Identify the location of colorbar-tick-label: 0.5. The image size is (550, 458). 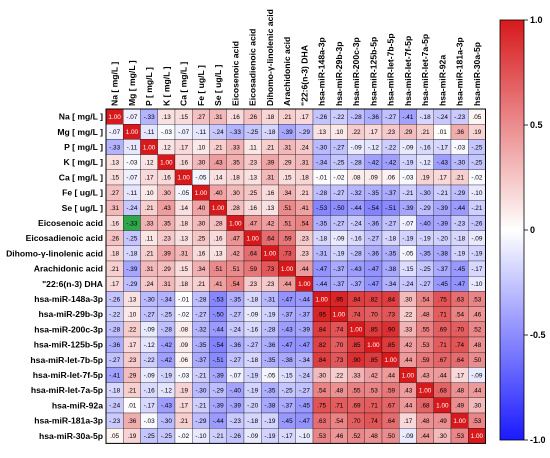
(536, 125).